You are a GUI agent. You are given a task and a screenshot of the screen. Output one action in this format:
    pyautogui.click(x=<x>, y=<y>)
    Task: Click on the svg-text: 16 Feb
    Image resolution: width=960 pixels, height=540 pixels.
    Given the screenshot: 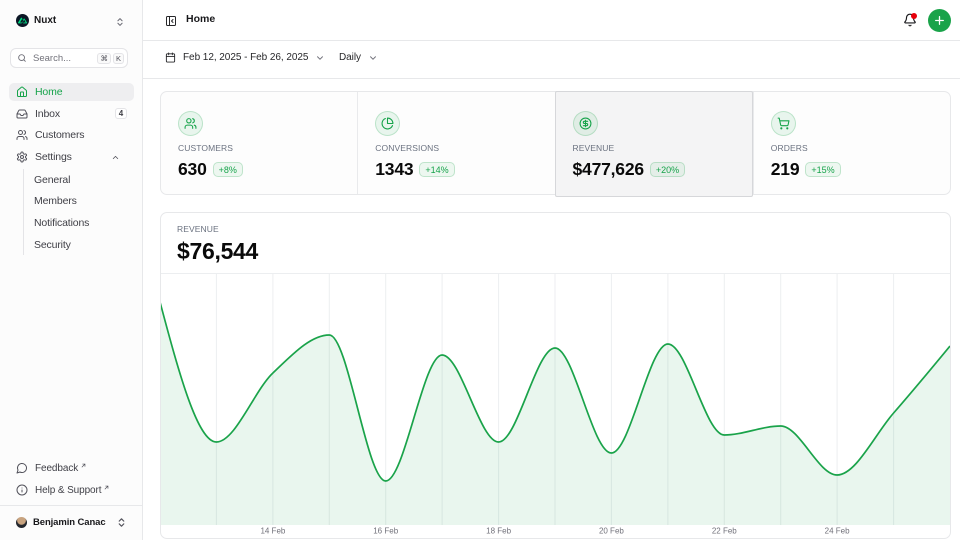 What is the action you would take?
    pyautogui.click(x=385, y=531)
    